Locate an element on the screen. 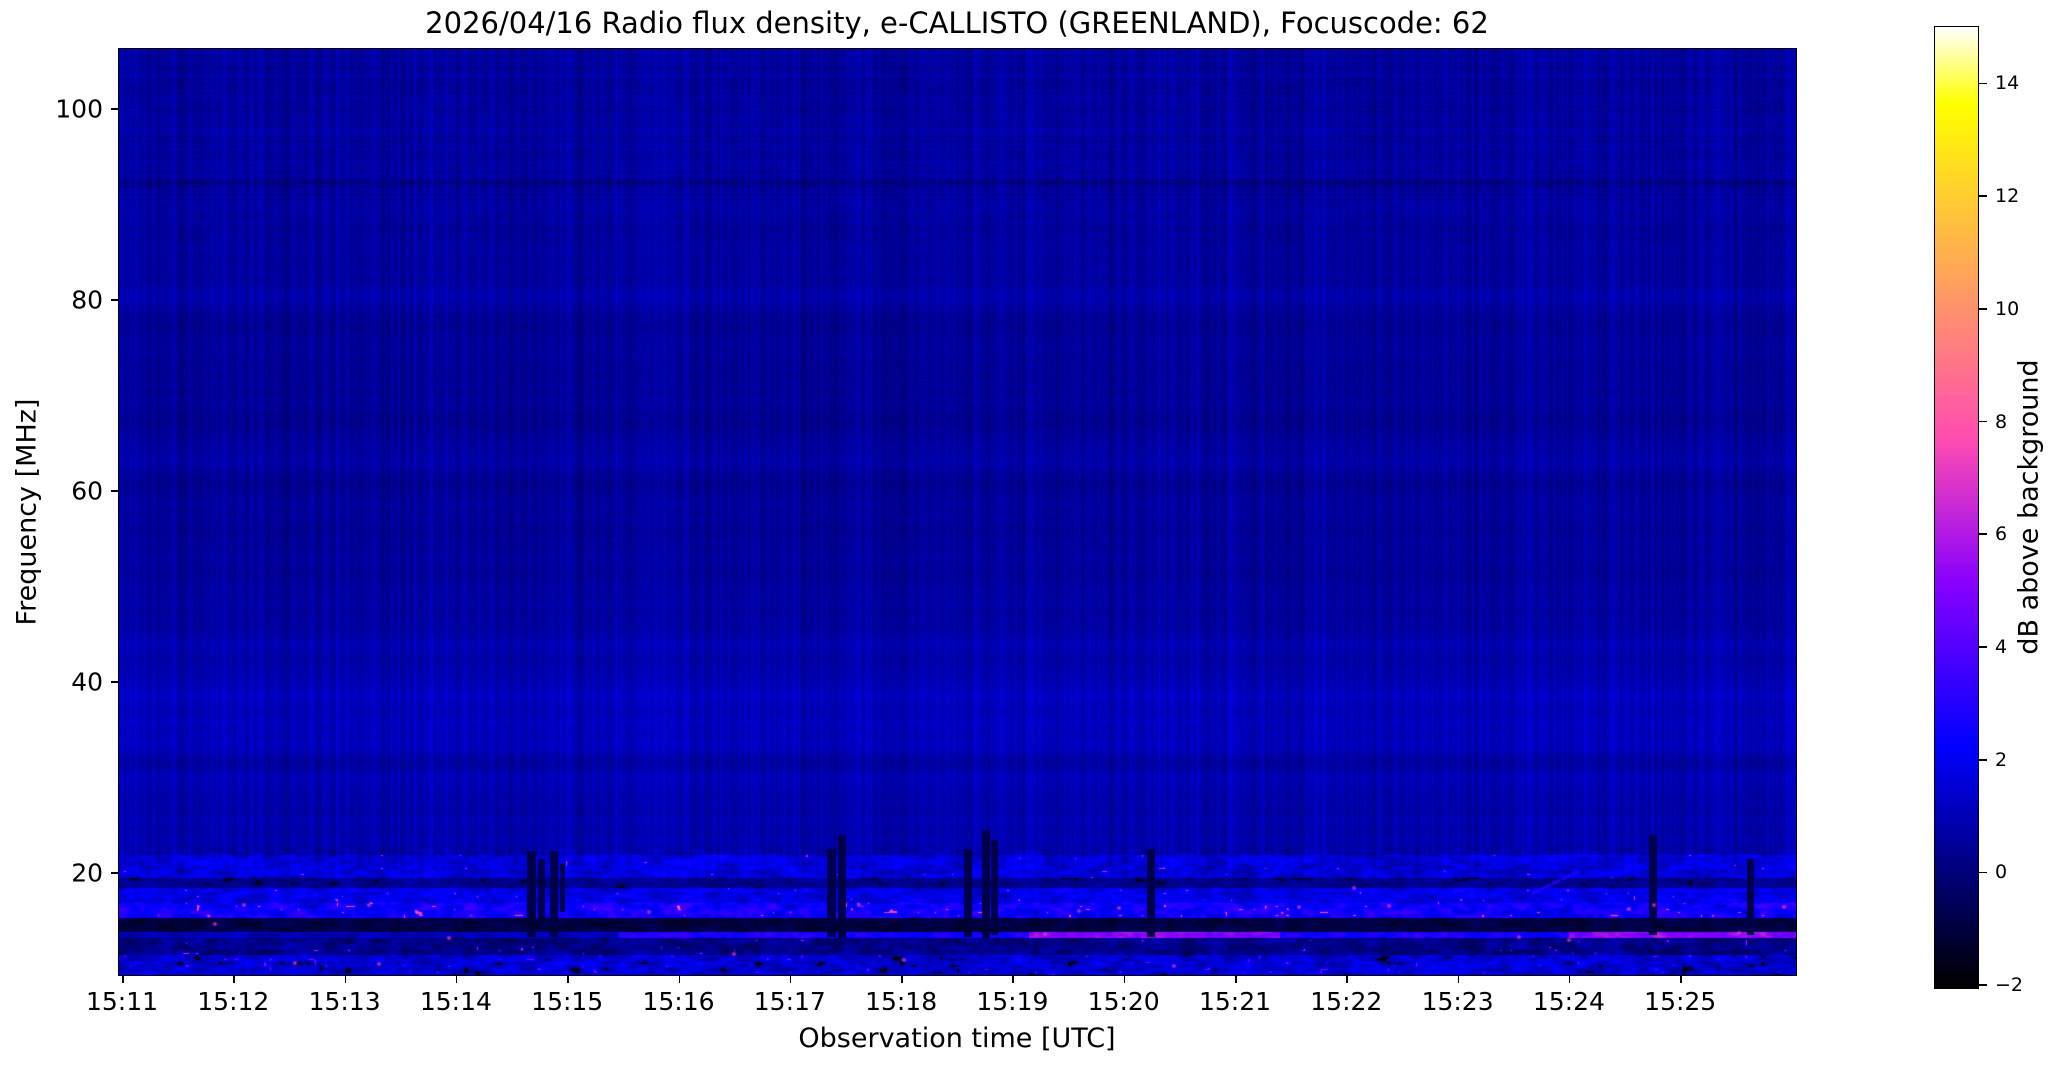  x-tick-label: 15:17 is located at coordinates (789, 1001).